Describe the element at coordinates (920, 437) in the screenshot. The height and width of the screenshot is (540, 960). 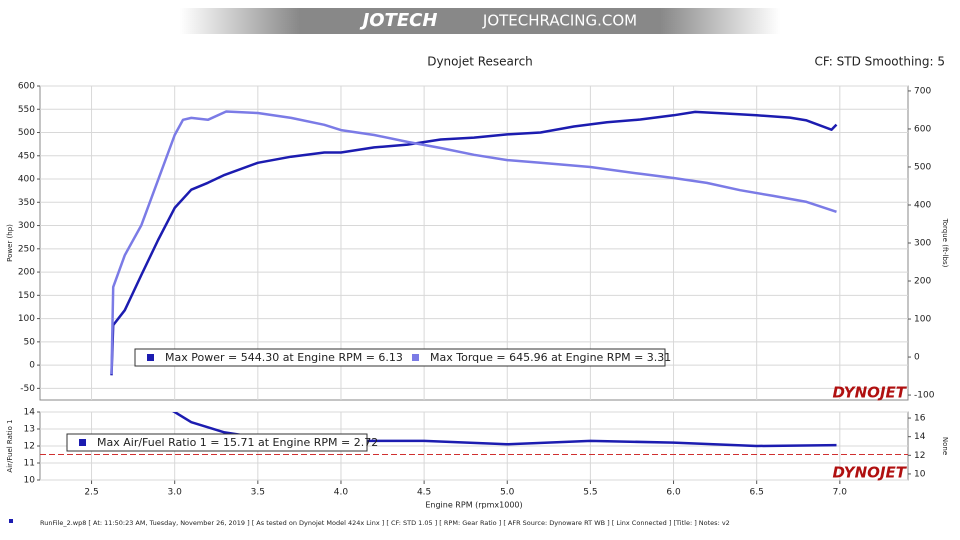
I see `y2-tick-label: 14` at that location.